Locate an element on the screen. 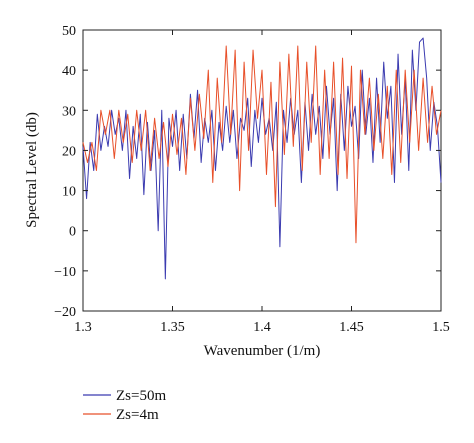 The height and width of the screenshot is (443, 474). y-tick-label: 40 is located at coordinates (69, 71).